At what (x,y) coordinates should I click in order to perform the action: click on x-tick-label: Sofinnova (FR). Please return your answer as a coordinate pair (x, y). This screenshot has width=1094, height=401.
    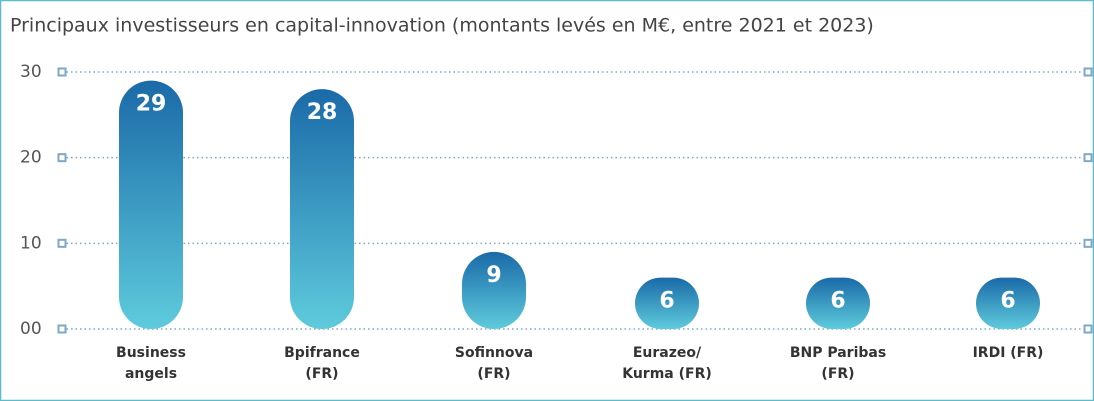
    Looking at the image, I should click on (494, 363).